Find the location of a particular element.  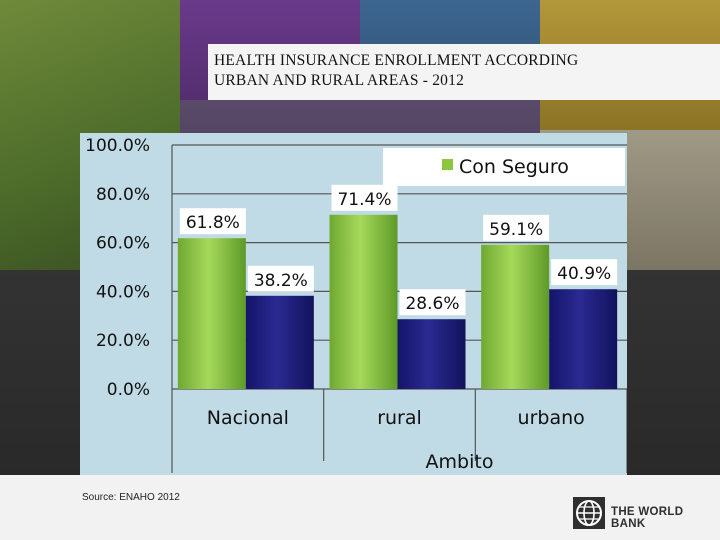

legend-box is located at coordinates (504, 167).